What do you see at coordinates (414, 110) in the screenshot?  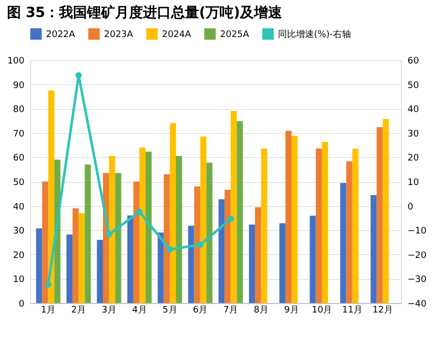 I see `y2-tick-label: 40` at bounding box center [414, 110].